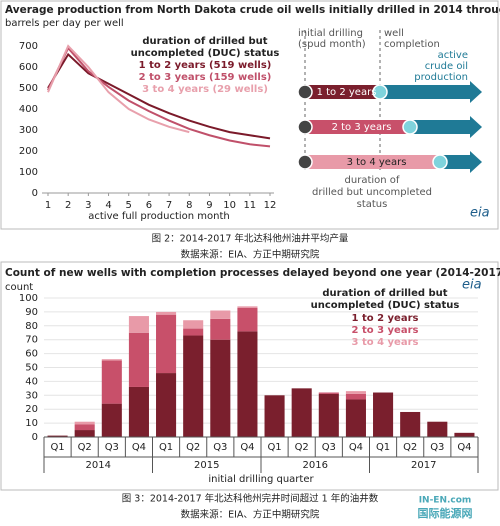 The width and height of the screenshot is (500, 526). What do you see at coordinates (205, 89) in the screenshot?
I see `legend-entry: 3 to 4 years (29 wells)` at bounding box center [205, 89].